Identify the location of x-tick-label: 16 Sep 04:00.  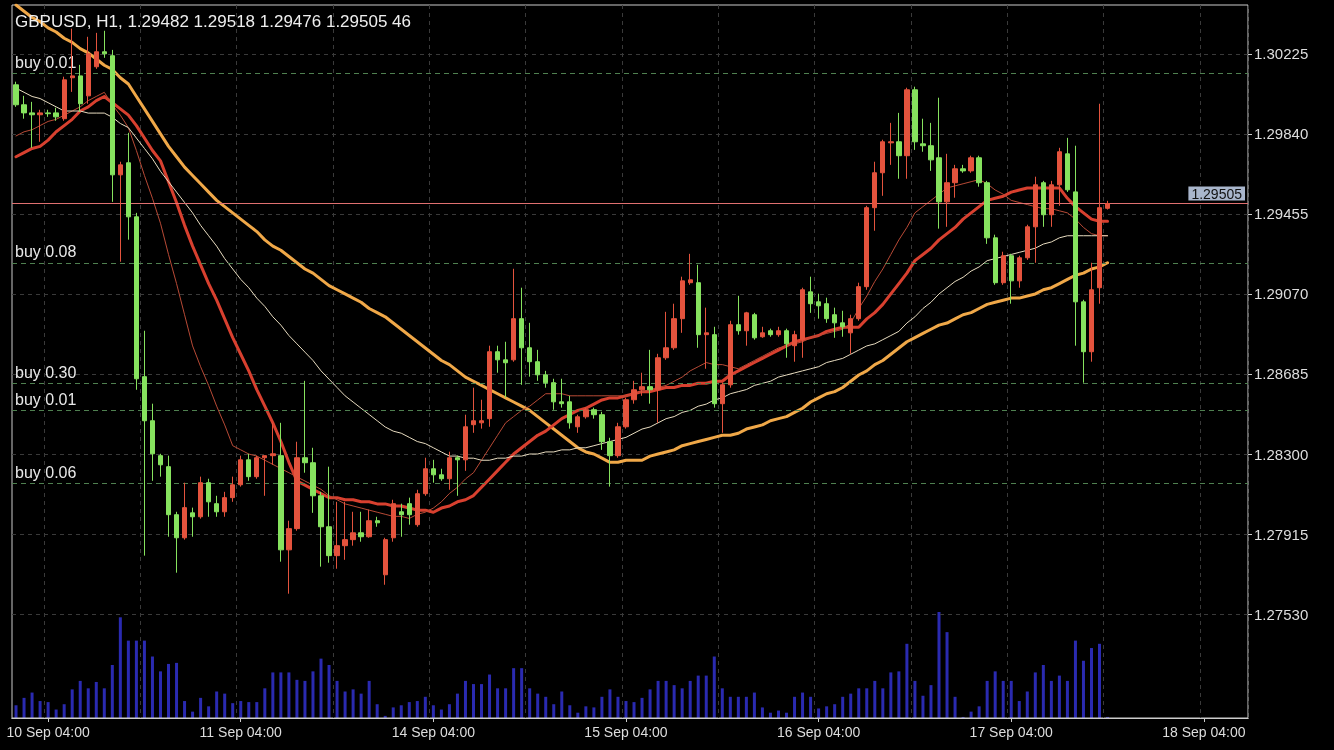
(818, 732).